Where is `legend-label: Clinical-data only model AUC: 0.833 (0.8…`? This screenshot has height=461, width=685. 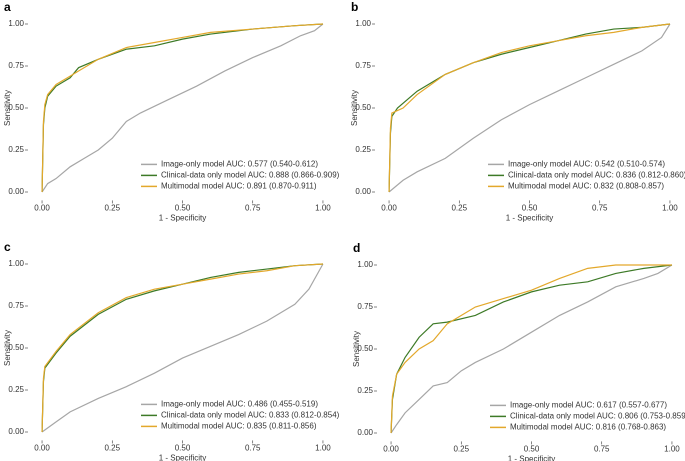
legend-label: Clinical-data only model AUC: 0.833 (0.8… is located at coordinates (250, 415).